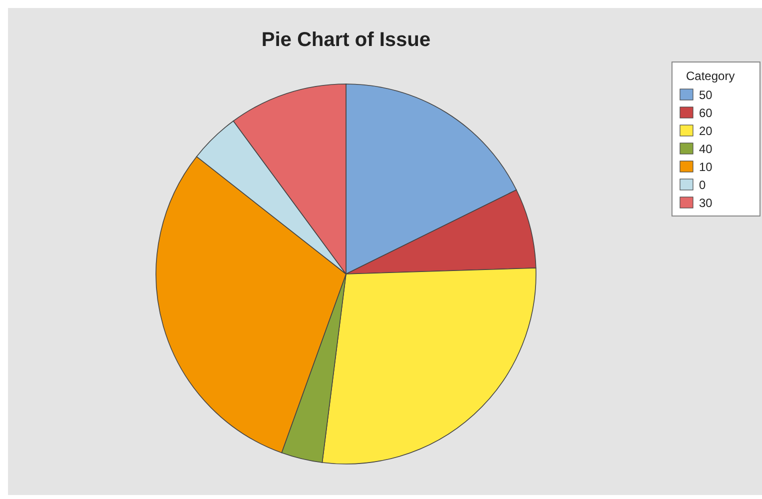 The width and height of the screenshot is (762, 499). What do you see at coordinates (706, 167) in the screenshot?
I see `legend-label: 10` at bounding box center [706, 167].